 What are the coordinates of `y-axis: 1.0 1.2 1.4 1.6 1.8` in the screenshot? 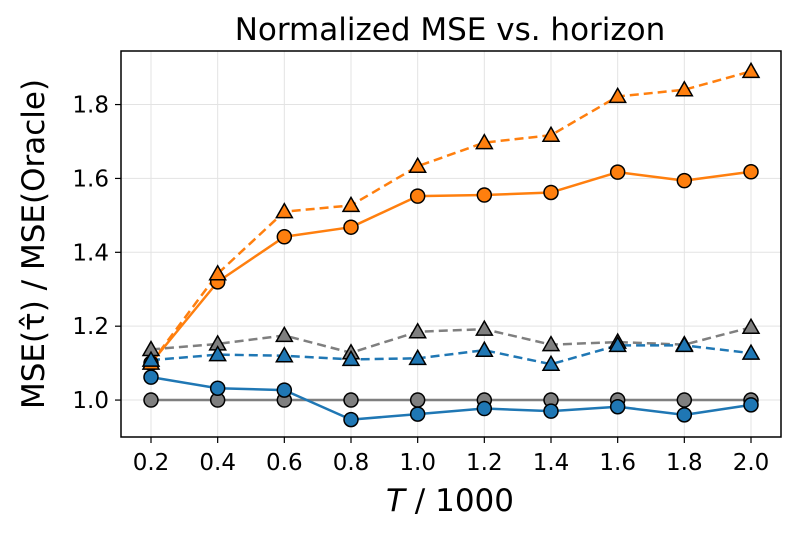 It's located at (96, 253).